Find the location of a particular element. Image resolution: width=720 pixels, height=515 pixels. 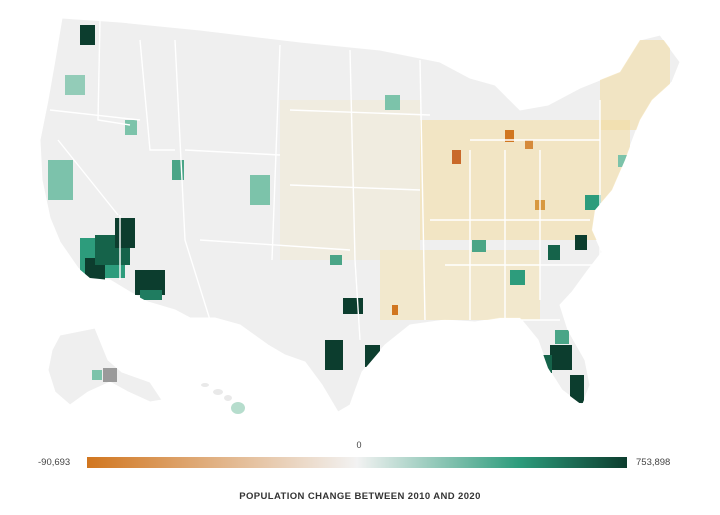

cleveland-decline-county is located at coordinates (529, 144).